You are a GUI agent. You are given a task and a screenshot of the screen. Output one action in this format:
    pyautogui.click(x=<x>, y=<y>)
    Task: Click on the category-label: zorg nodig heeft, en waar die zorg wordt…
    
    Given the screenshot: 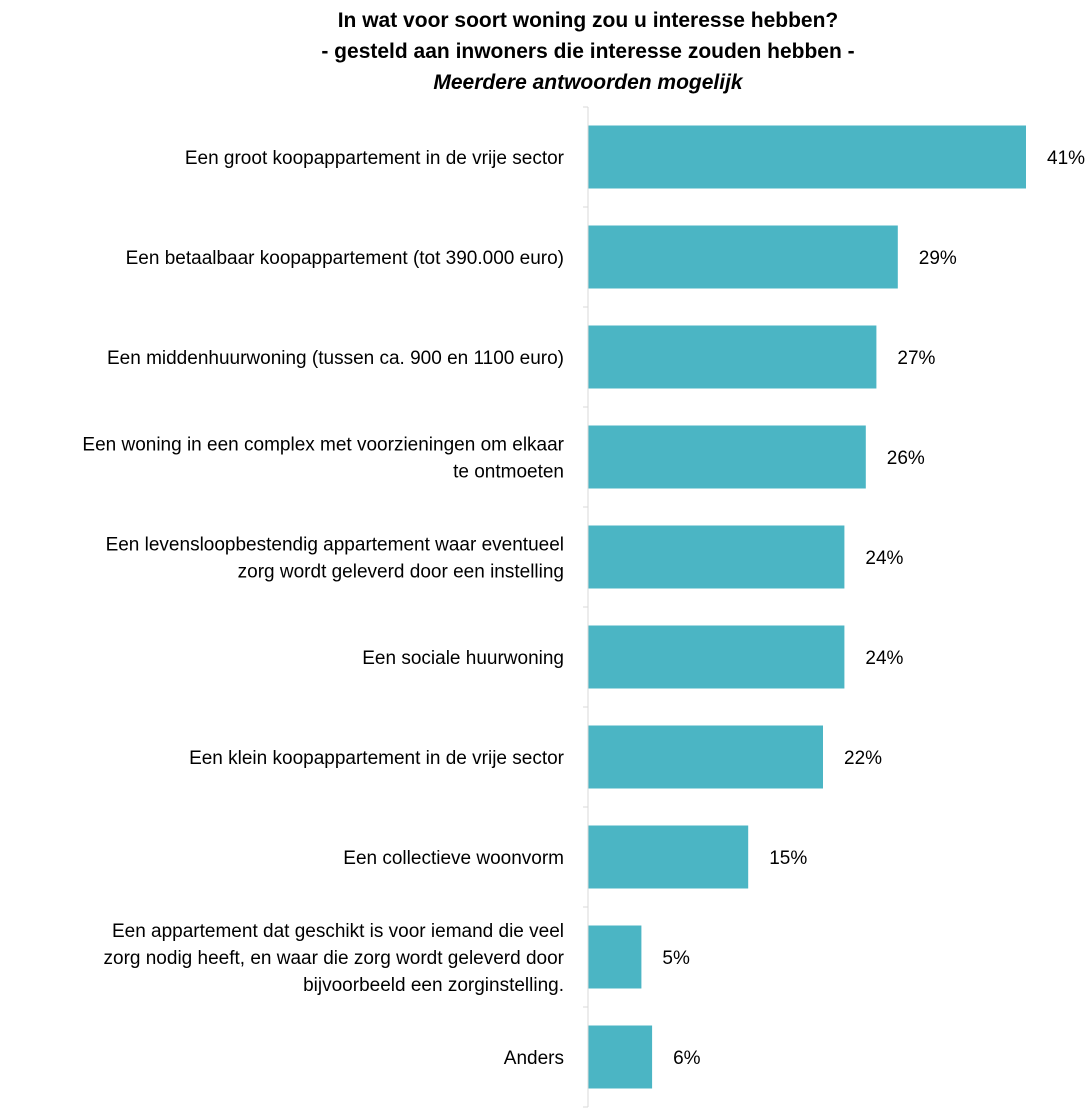 What is the action you would take?
    pyautogui.click(x=334, y=958)
    